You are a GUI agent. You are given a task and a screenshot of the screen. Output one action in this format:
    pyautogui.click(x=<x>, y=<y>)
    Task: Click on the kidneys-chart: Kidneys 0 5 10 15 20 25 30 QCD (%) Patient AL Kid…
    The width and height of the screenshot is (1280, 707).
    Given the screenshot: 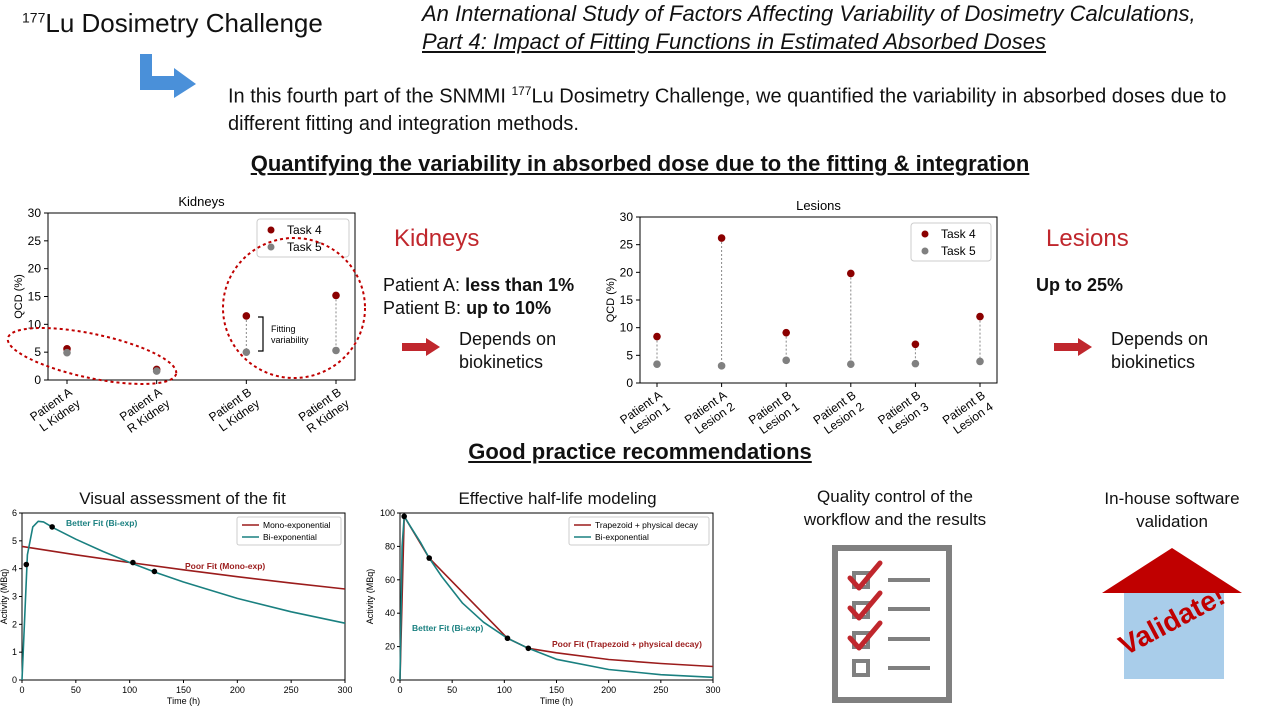 What is the action you would take?
    pyautogui.click(x=186, y=315)
    